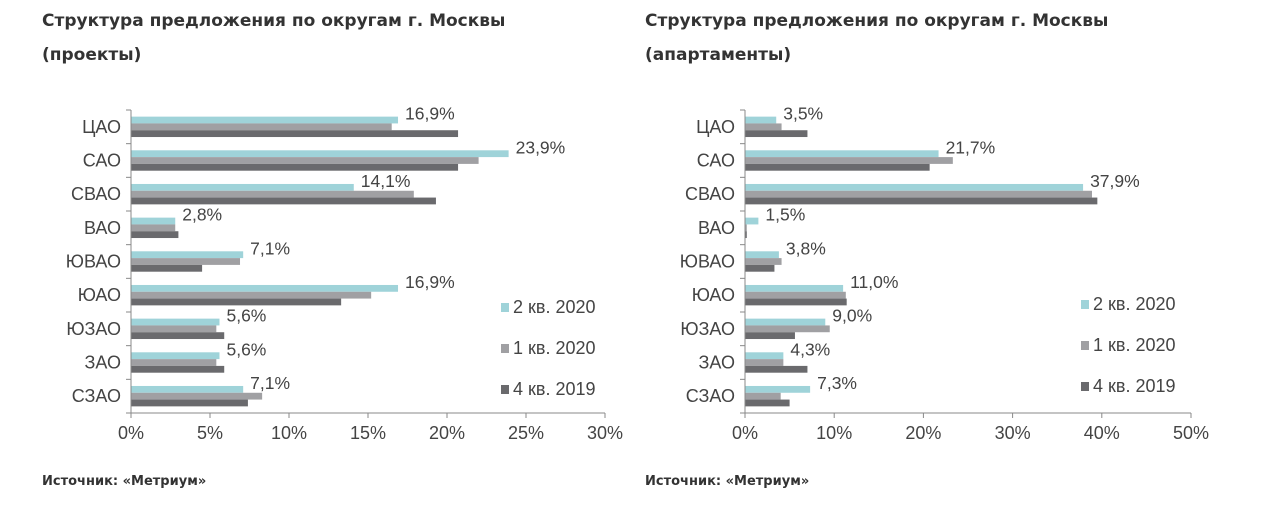  What do you see at coordinates (174, 329) in the screenshot?
I see `bar-ЮЗАО-1-кв-2020` at bounding box center [174, 329].